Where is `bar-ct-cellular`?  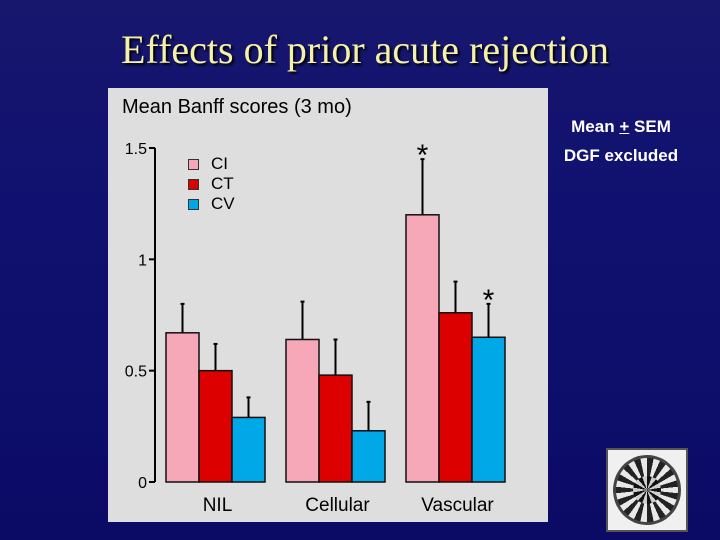 bar-ct-cellular is located at coordinates (335, 428).